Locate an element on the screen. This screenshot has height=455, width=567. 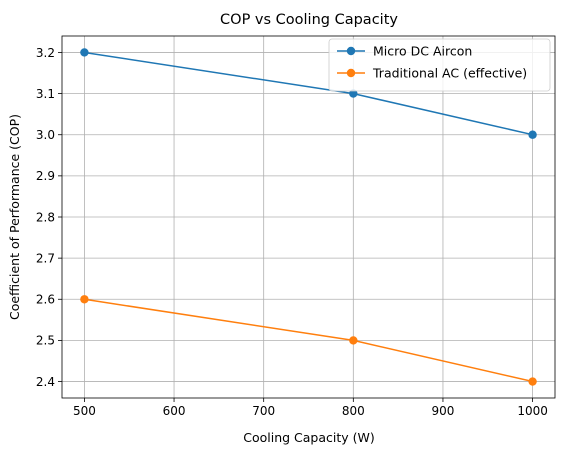
y-tick-label: 3.1 is located at coordinates (45, 94).